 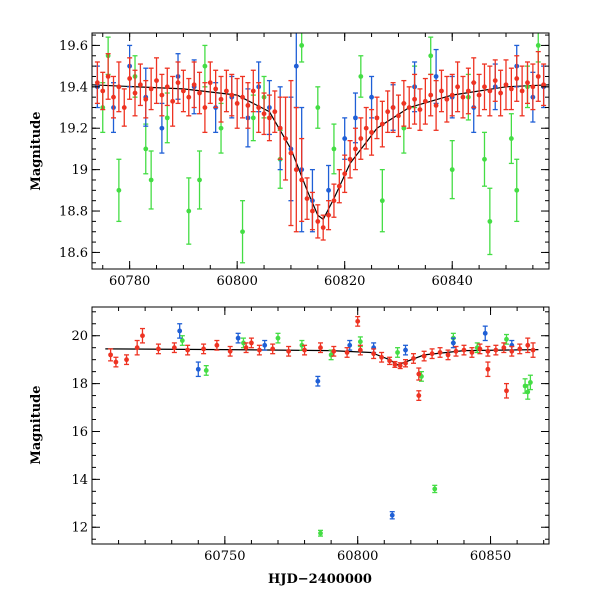 What do you see at coordinates (73, 46) in the screenshot?
I see `zoomed-y-tick-label: 19.6` at bounding box center [73, 46].